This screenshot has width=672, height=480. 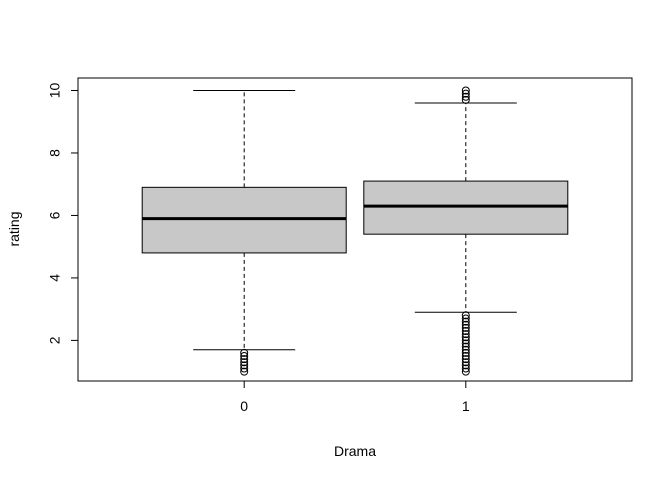 I want to click on x-axis-label: Drama, so click(x=355, y=451).